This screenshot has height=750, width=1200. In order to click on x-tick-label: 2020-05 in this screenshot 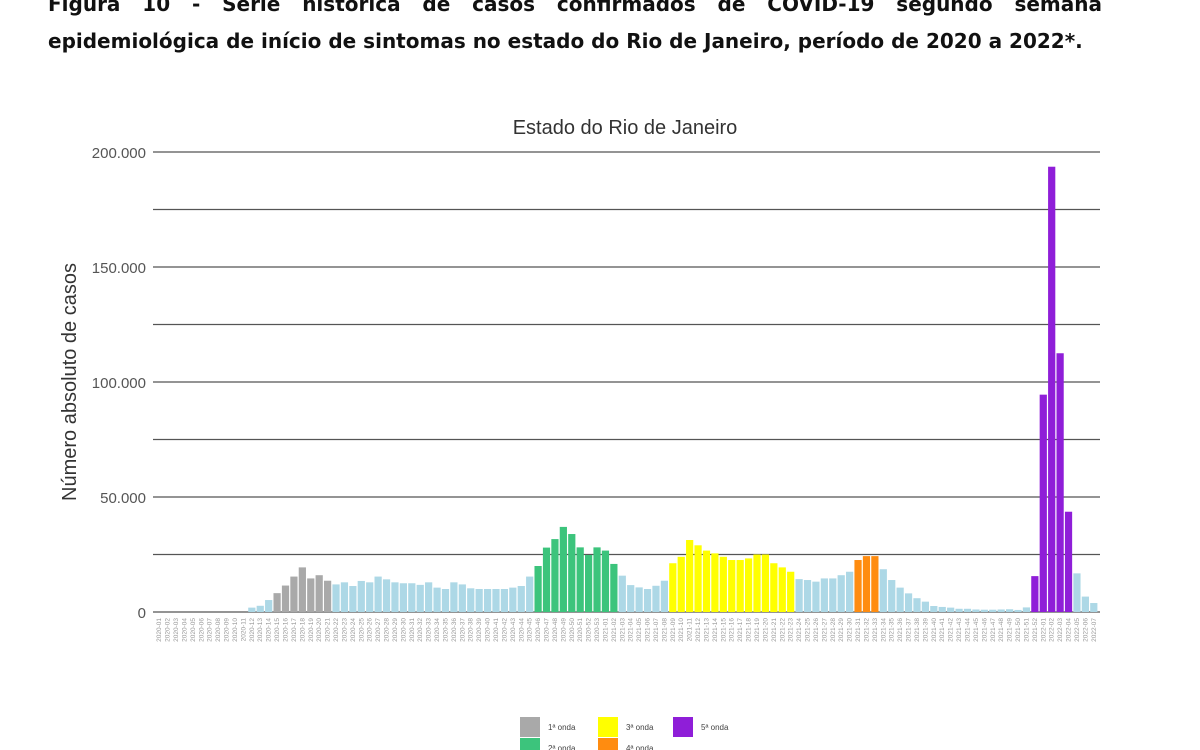, I will do `click(193, 630)`.